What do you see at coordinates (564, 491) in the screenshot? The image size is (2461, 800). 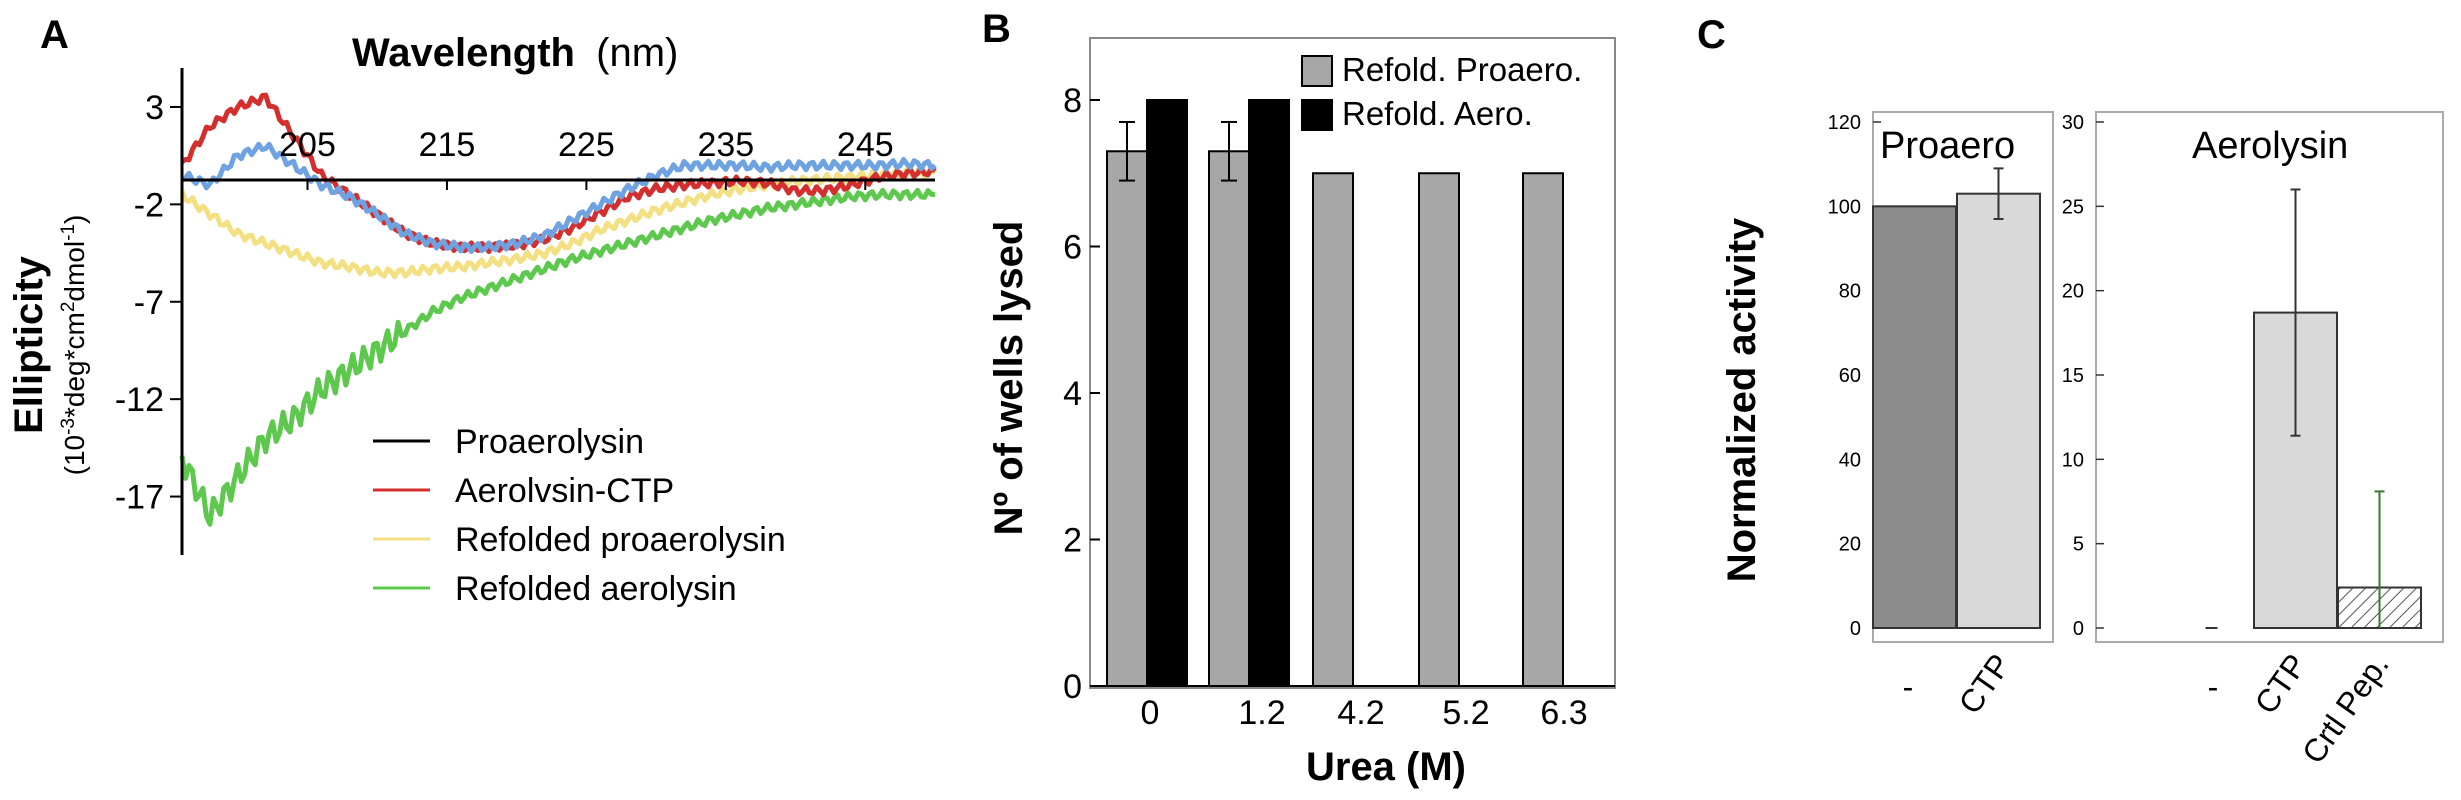 I see `legend-label: Aerolvsin-CTP` at bounding box center [564, 491].